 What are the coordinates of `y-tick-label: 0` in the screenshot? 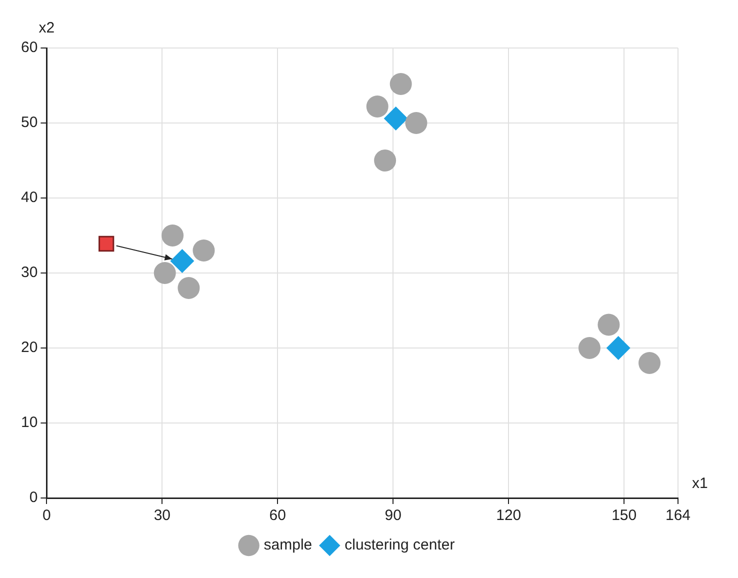 It's located at (33, 497).